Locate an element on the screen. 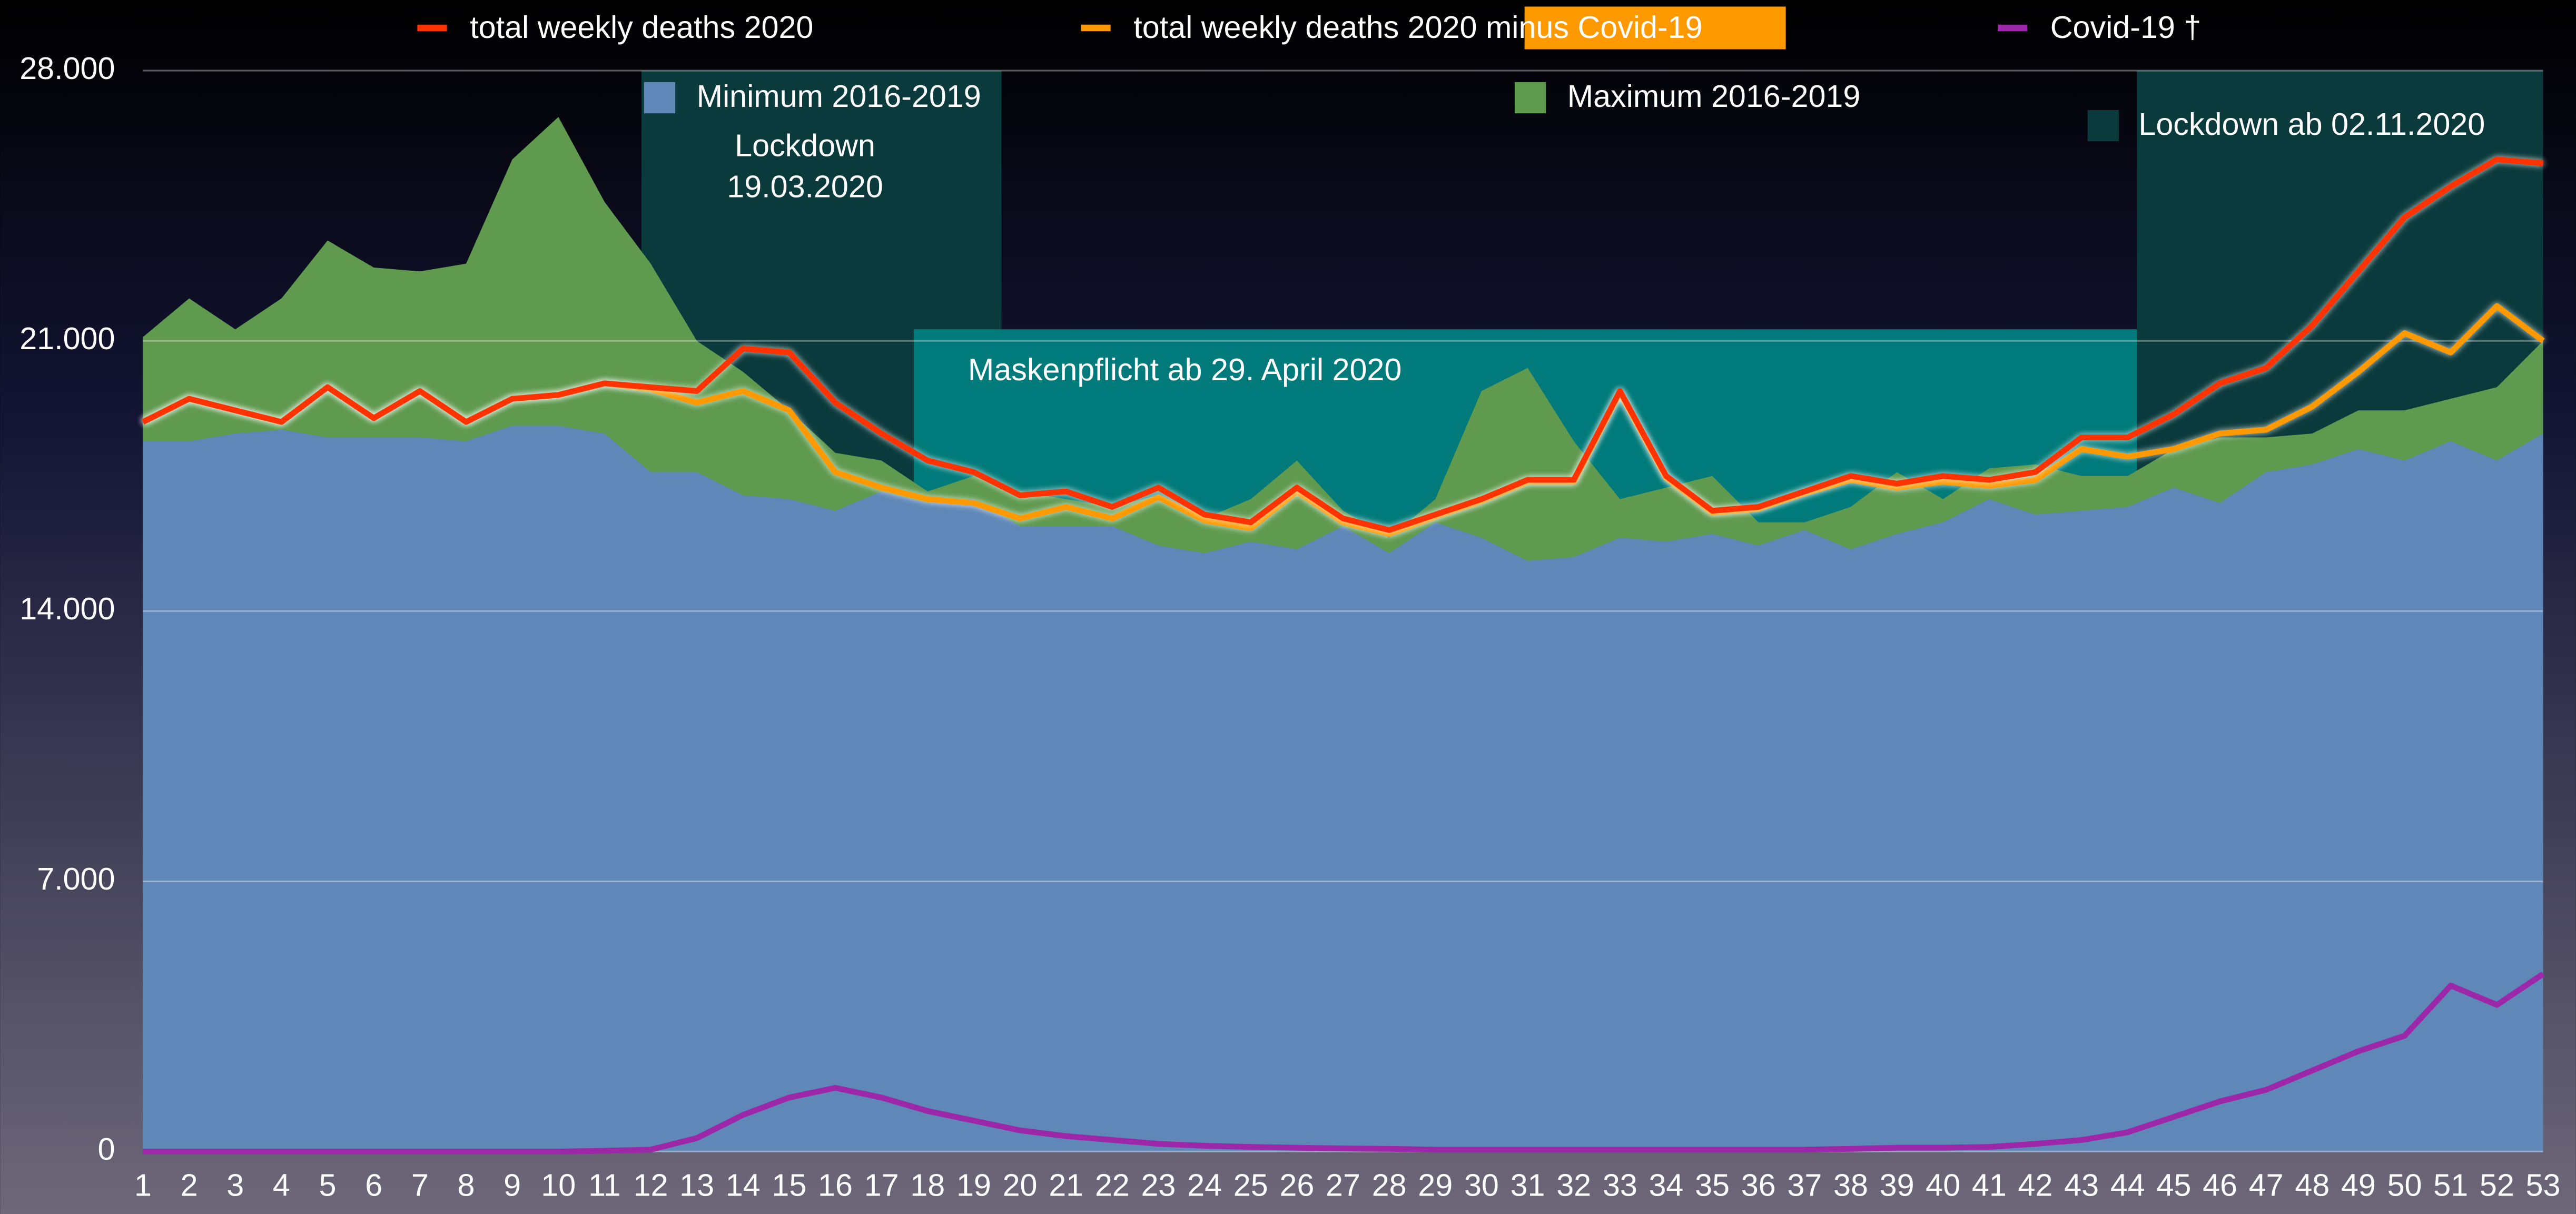 The width and height of the screenshot is (2576, 1214). x-tick-label: 33 is located at coordinates (1620, 1186).